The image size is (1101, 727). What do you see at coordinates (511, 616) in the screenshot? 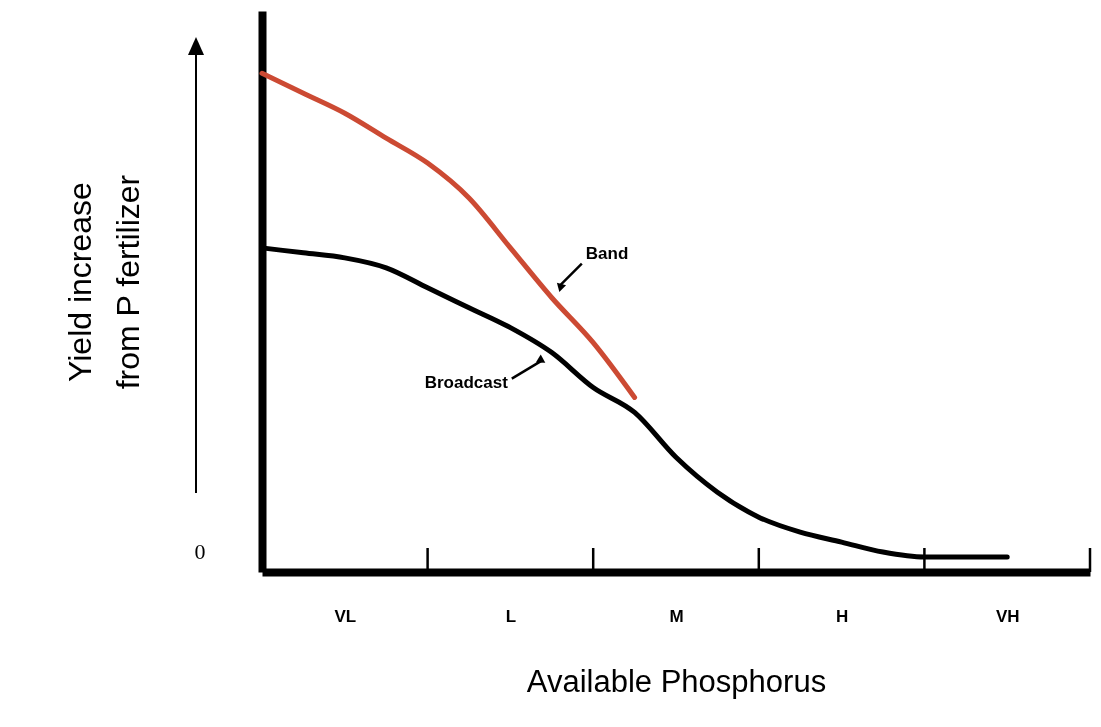
I see `x-tick-label: L` at bounding box center [511, 616].